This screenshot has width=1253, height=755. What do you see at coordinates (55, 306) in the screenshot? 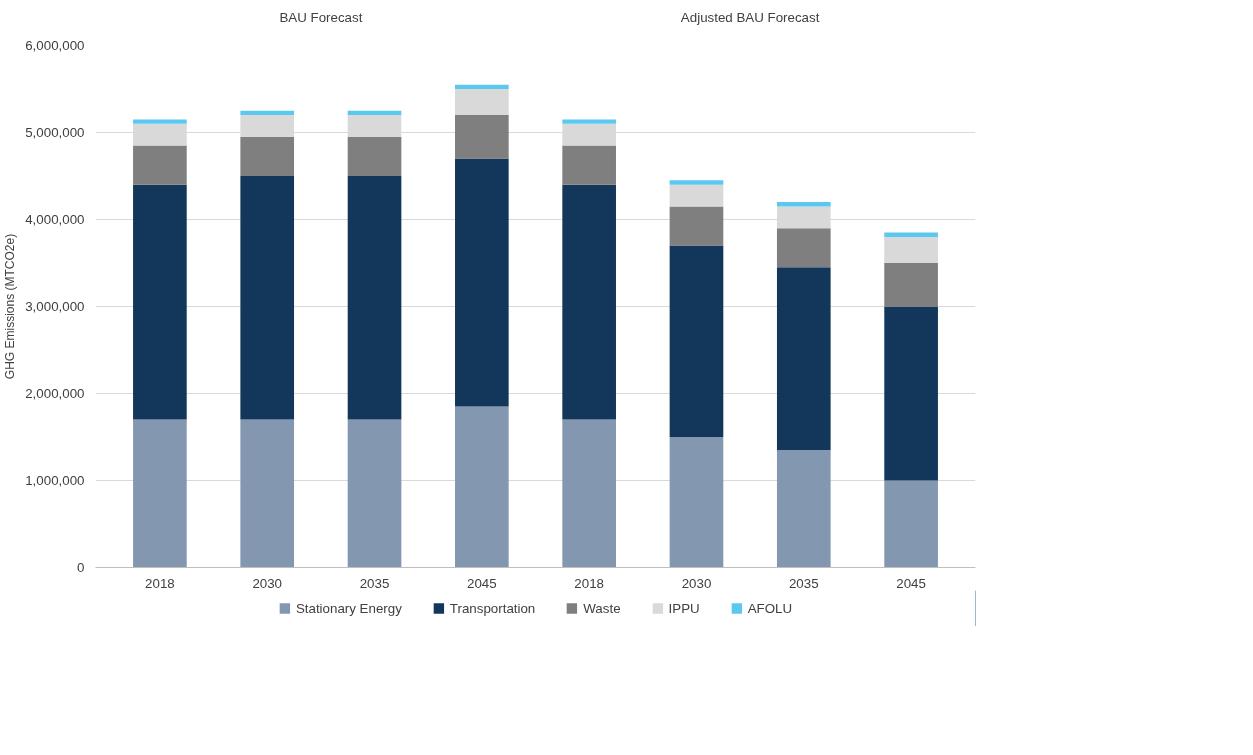
I see `y-tick-label: 3,000,000` at bounding box center [55, 306].